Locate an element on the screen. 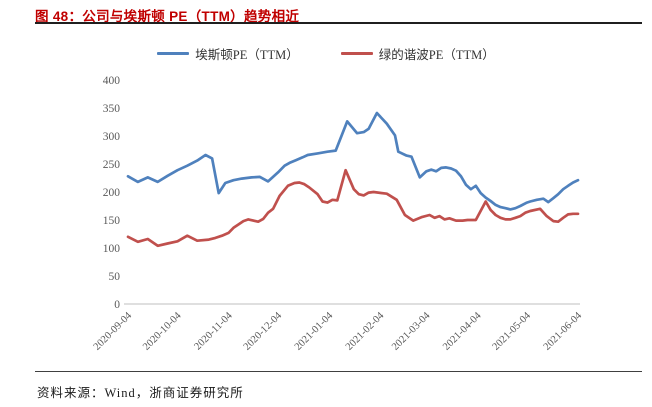 The image size is (652, 407). leader-drive-line-swatch is located at coordinates (356, 53).